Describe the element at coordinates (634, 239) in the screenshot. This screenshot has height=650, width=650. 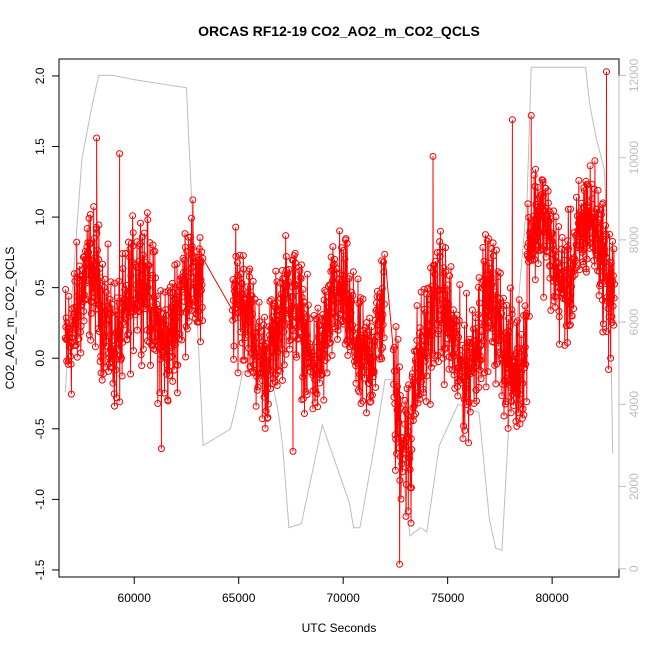
I see `y2-tick-label: 8000` at that location.